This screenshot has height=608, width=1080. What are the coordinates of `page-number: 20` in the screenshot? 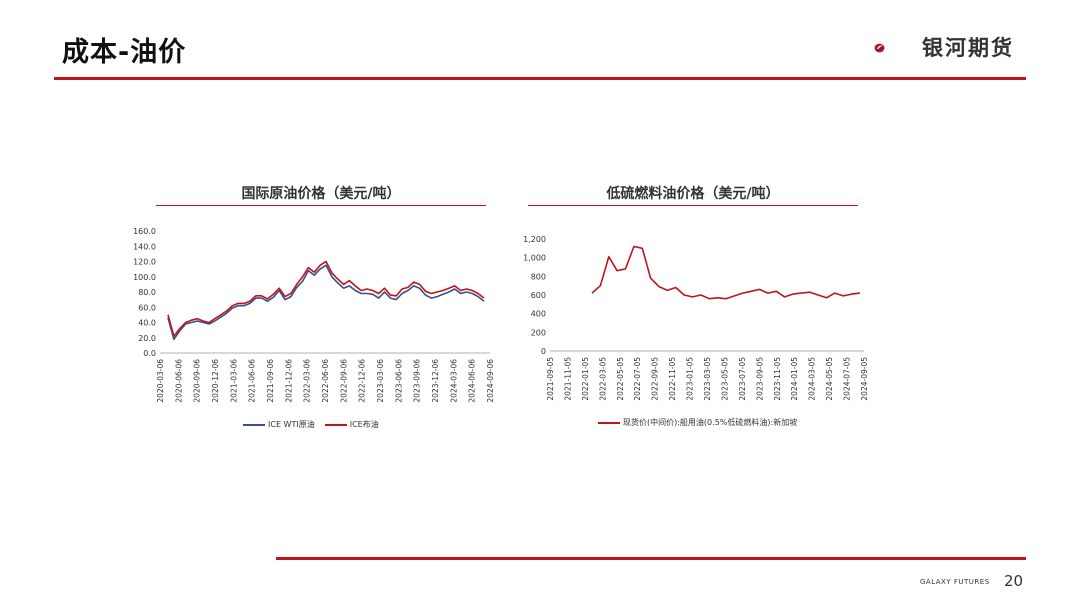 It's located at (1014, 581).